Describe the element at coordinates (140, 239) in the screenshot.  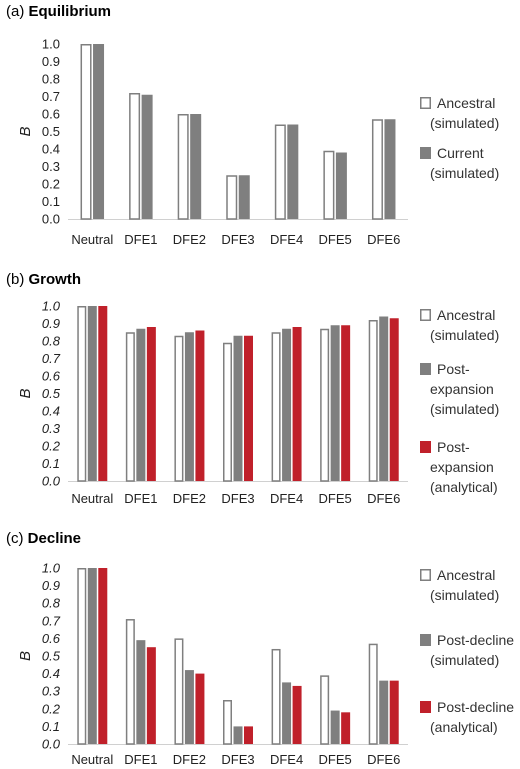
I see `x-tick-label: DFE1` at that location.